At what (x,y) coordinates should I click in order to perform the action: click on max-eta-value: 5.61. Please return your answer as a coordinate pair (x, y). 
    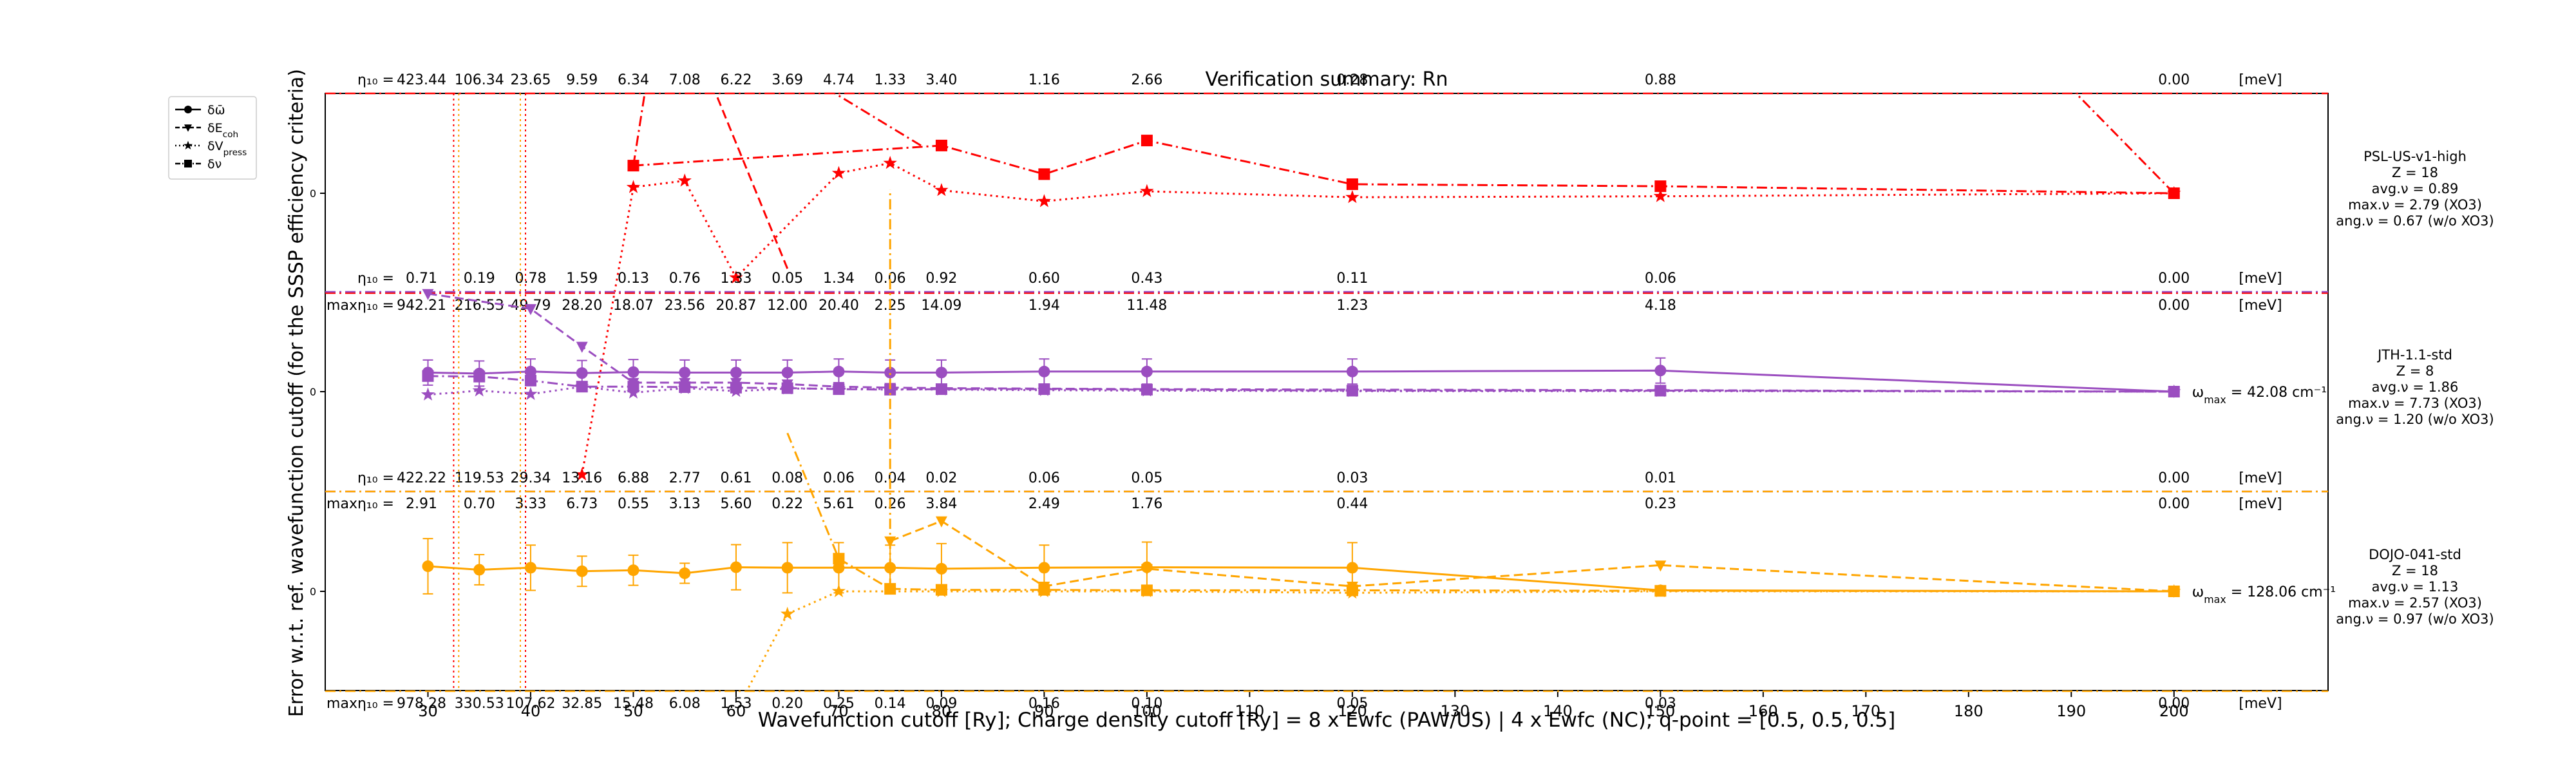
    Looking at the image, I should click on (839, 504).